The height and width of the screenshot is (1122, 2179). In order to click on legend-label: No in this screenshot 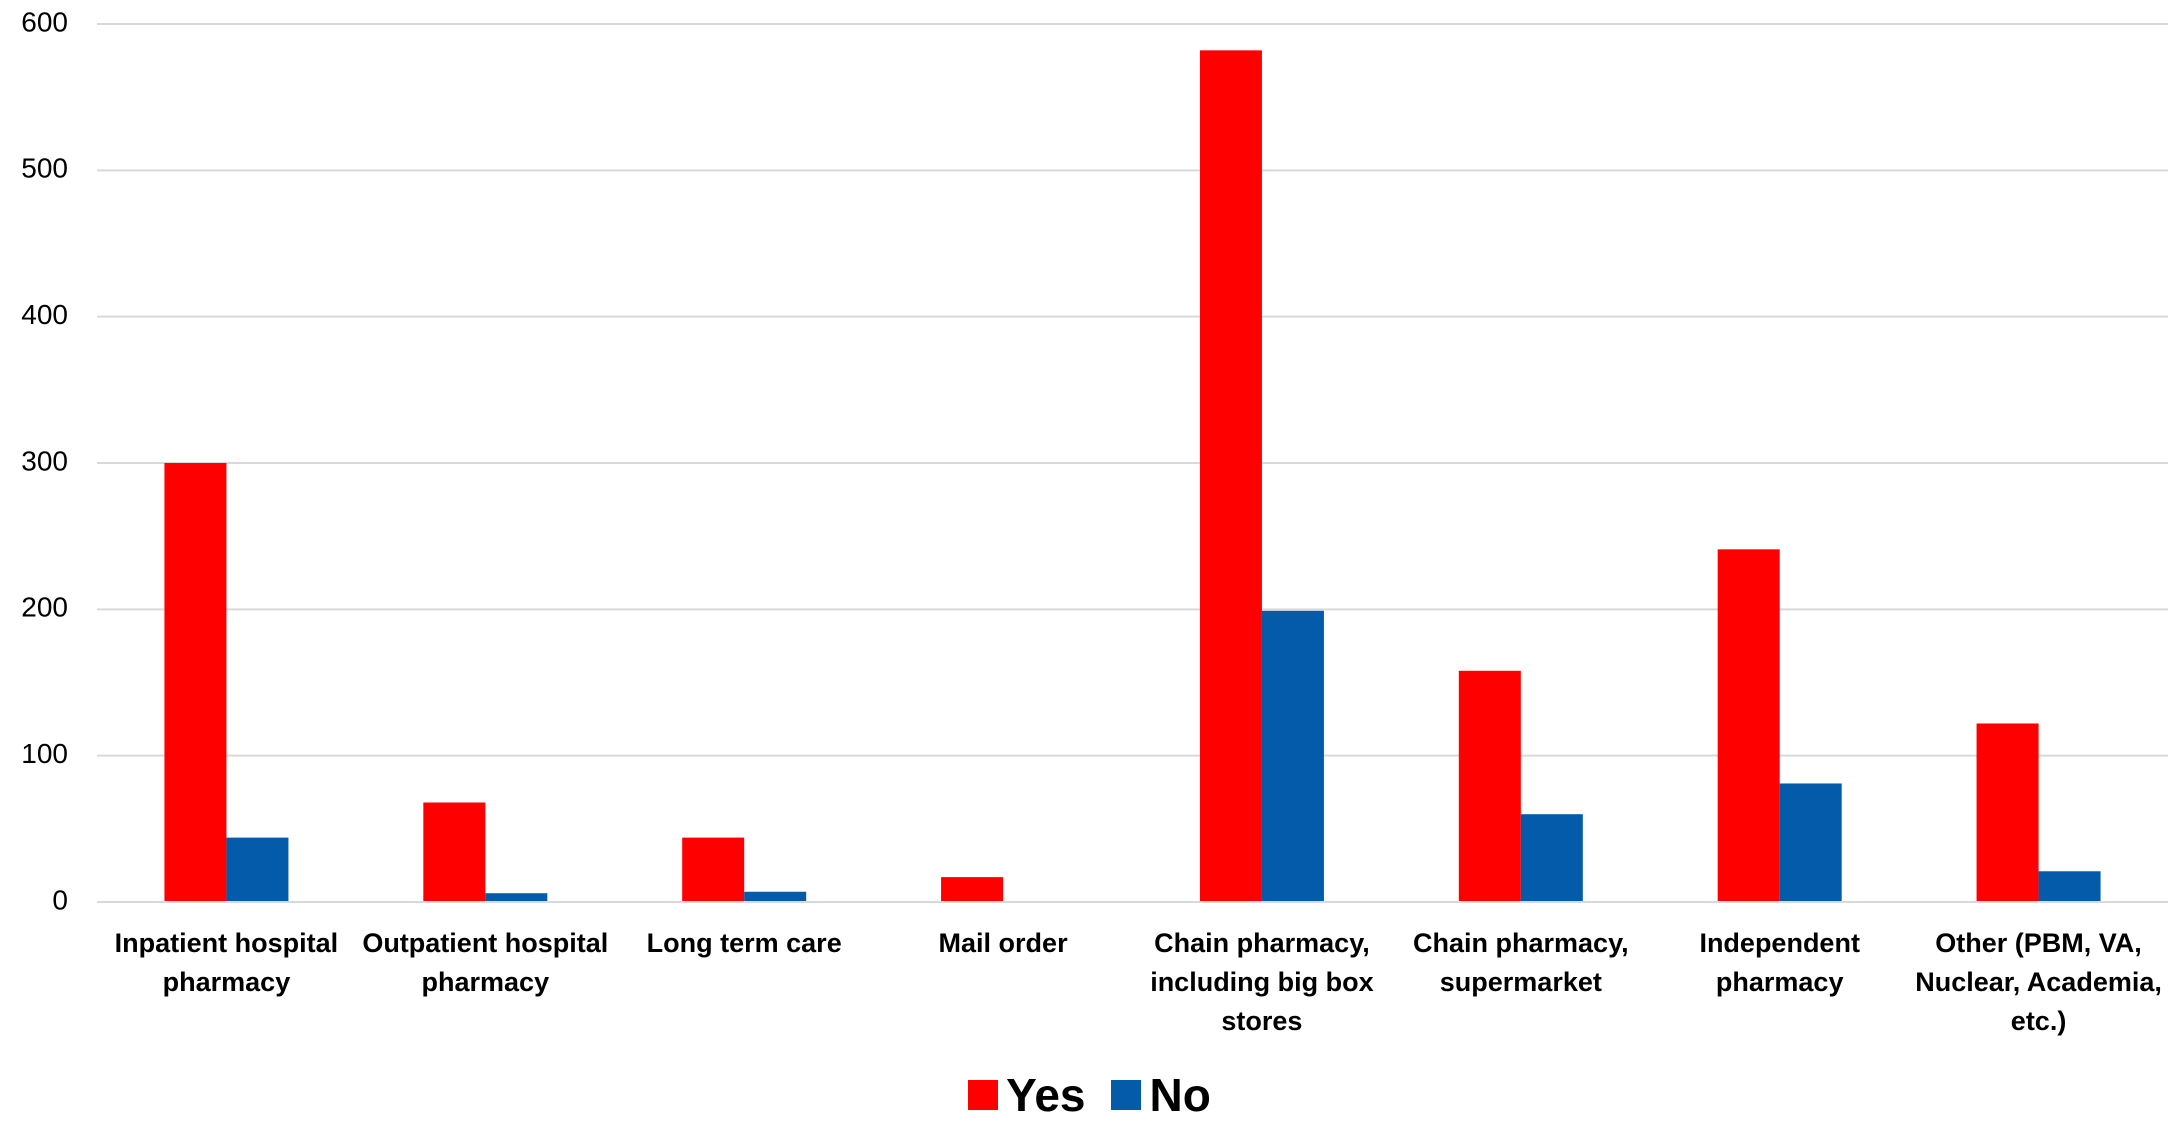, I will do `click(1180, 1095)`.